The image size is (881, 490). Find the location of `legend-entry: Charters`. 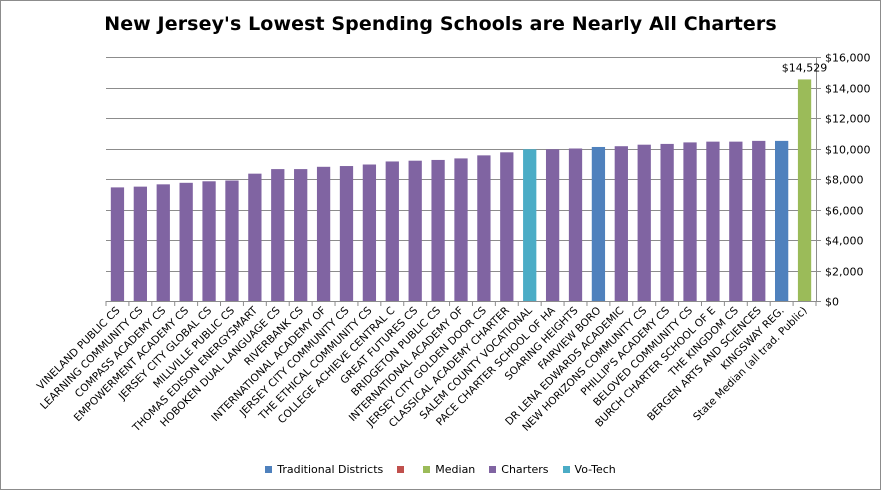

legend-entry: Charters is located at coordinates (519, 469).